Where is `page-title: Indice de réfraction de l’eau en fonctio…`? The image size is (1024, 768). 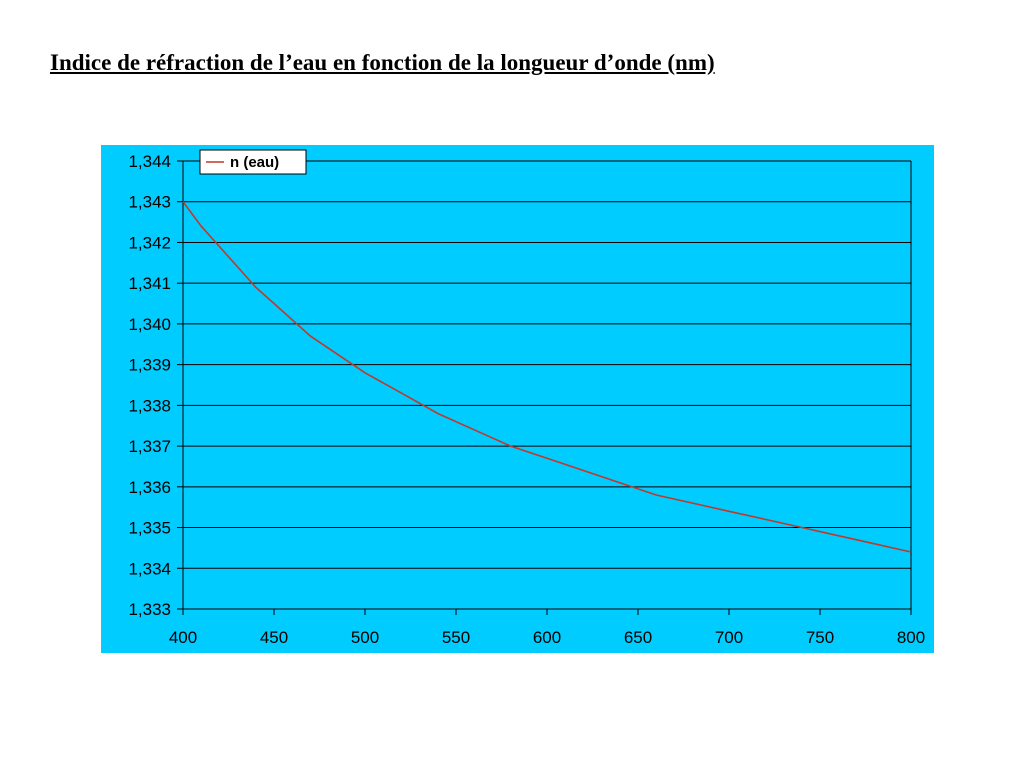 page-title: Indice de réfraction de l’eau en fonctio… is located at coordinates (382, 62).